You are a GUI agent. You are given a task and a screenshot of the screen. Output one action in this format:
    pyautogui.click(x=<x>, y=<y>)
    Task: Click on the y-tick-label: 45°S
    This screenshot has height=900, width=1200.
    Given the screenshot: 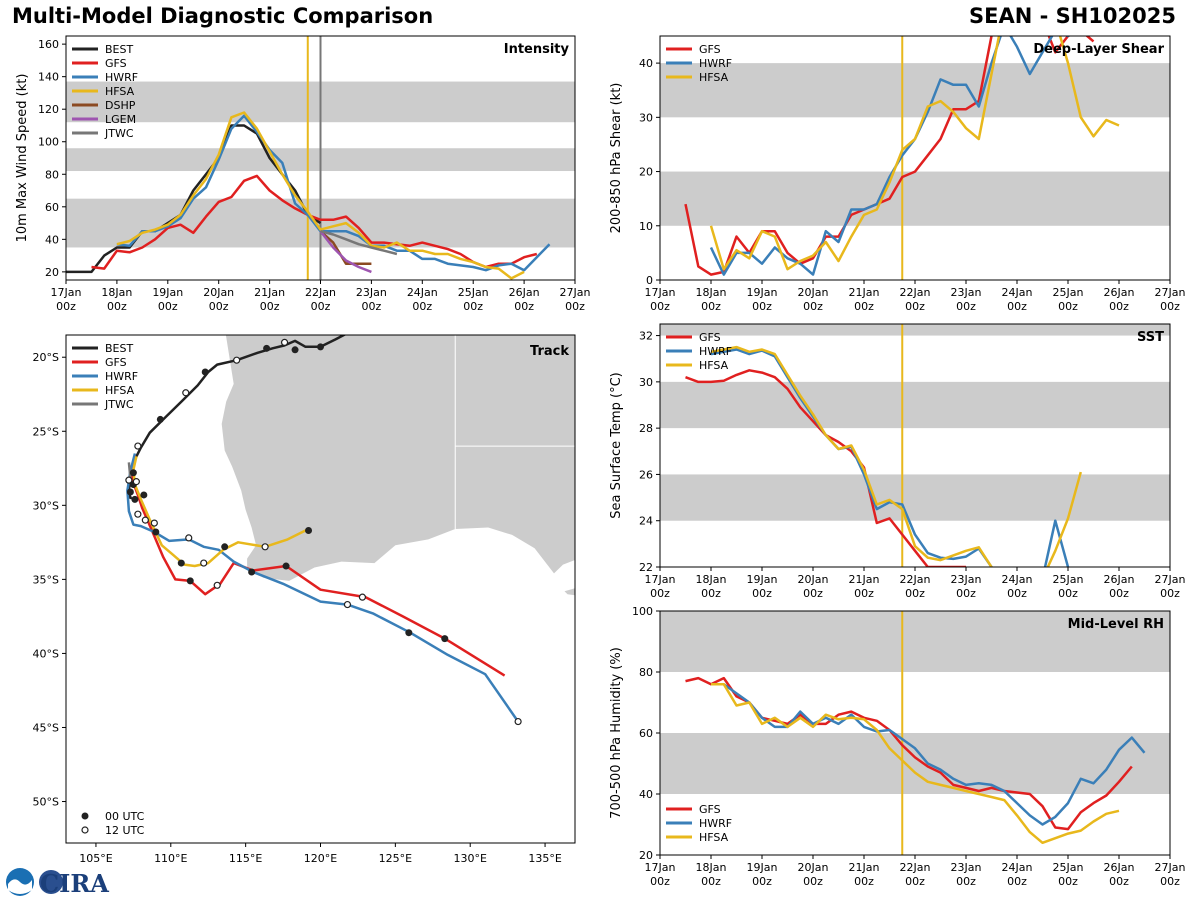 What is the action you would take?
    pyautogui.click(x=46, y=727)
    